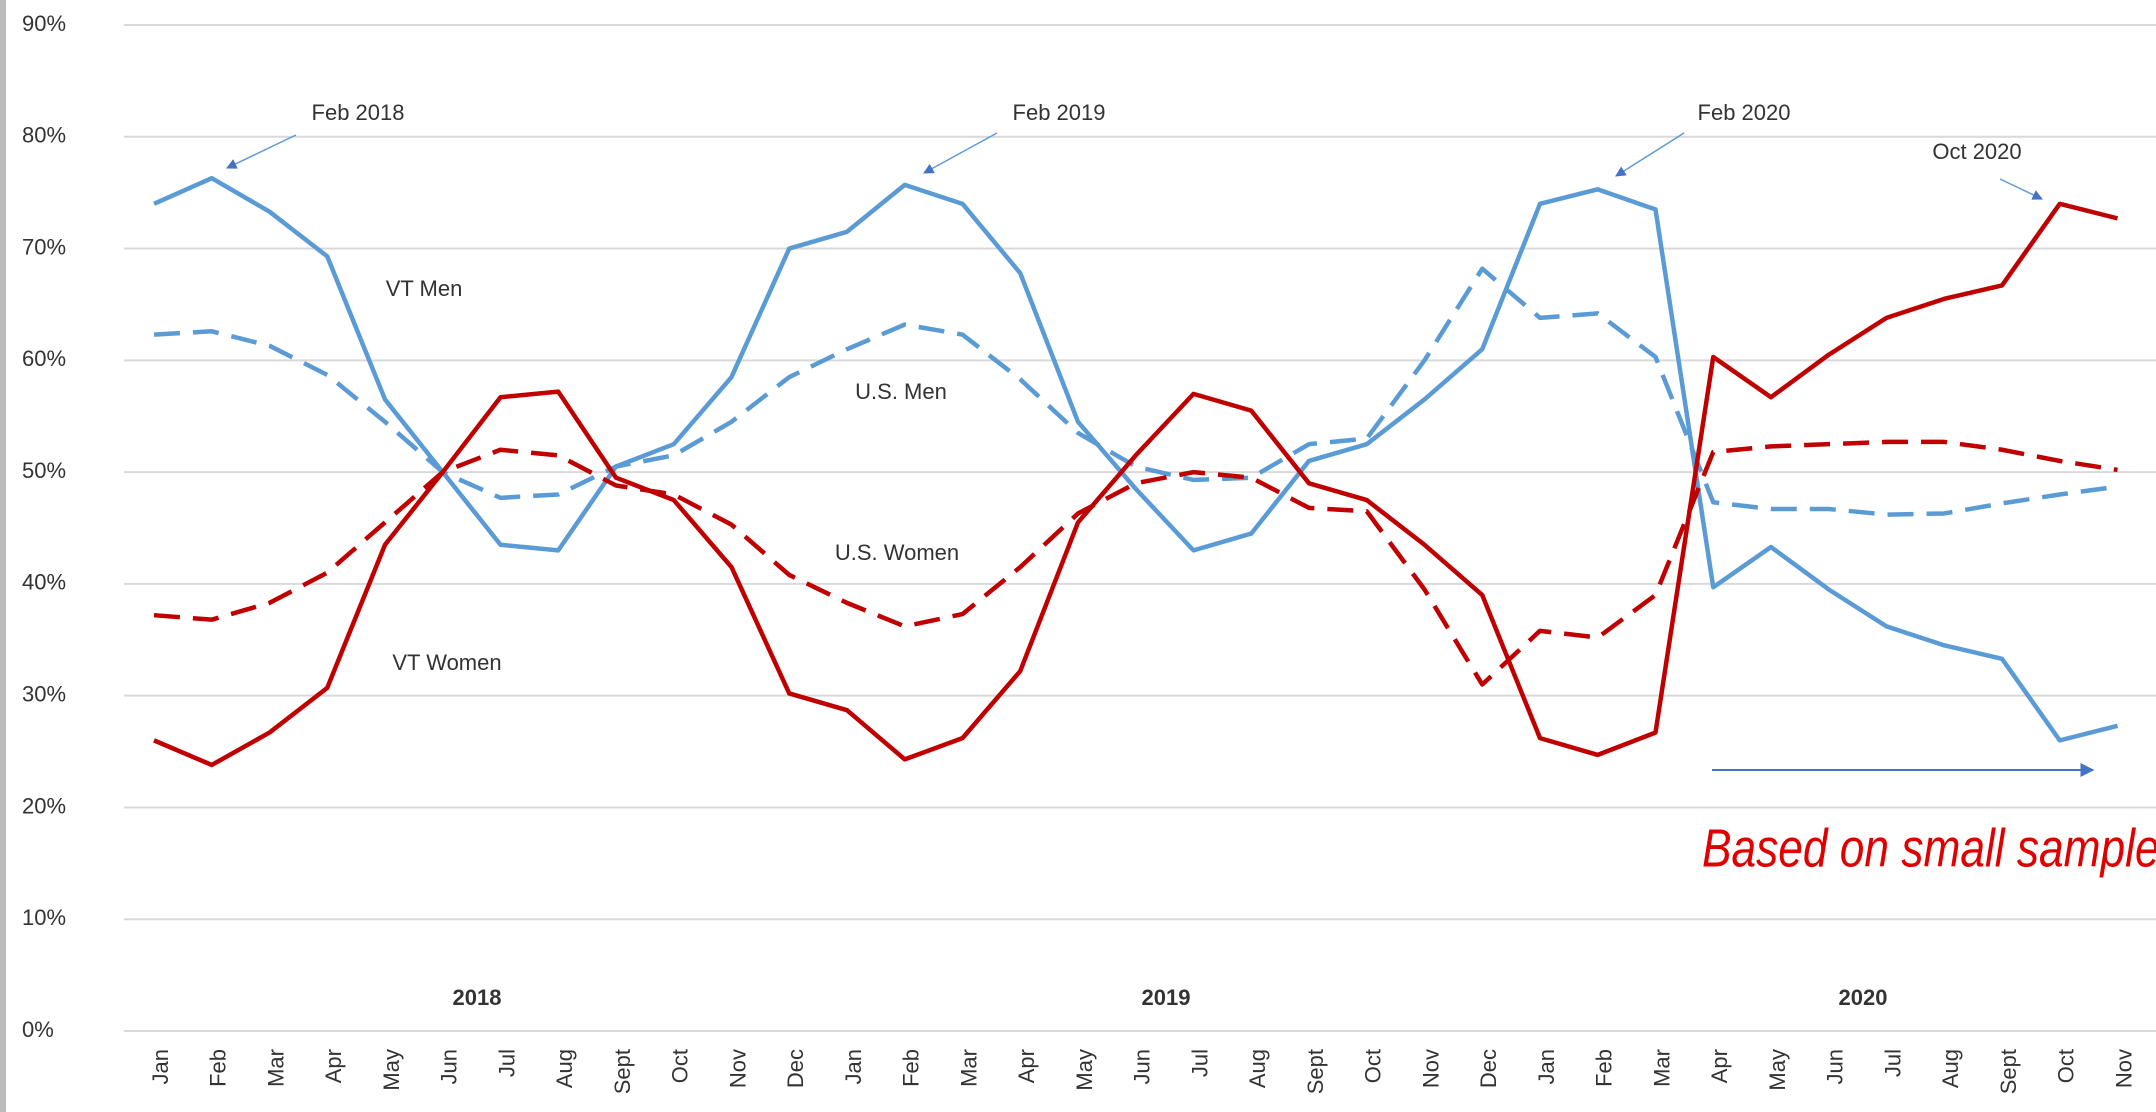 Image resolution: width=2156 pixels, height=1112 pixels. I want to click on series-label: U.S. Women, so click(897, 552).